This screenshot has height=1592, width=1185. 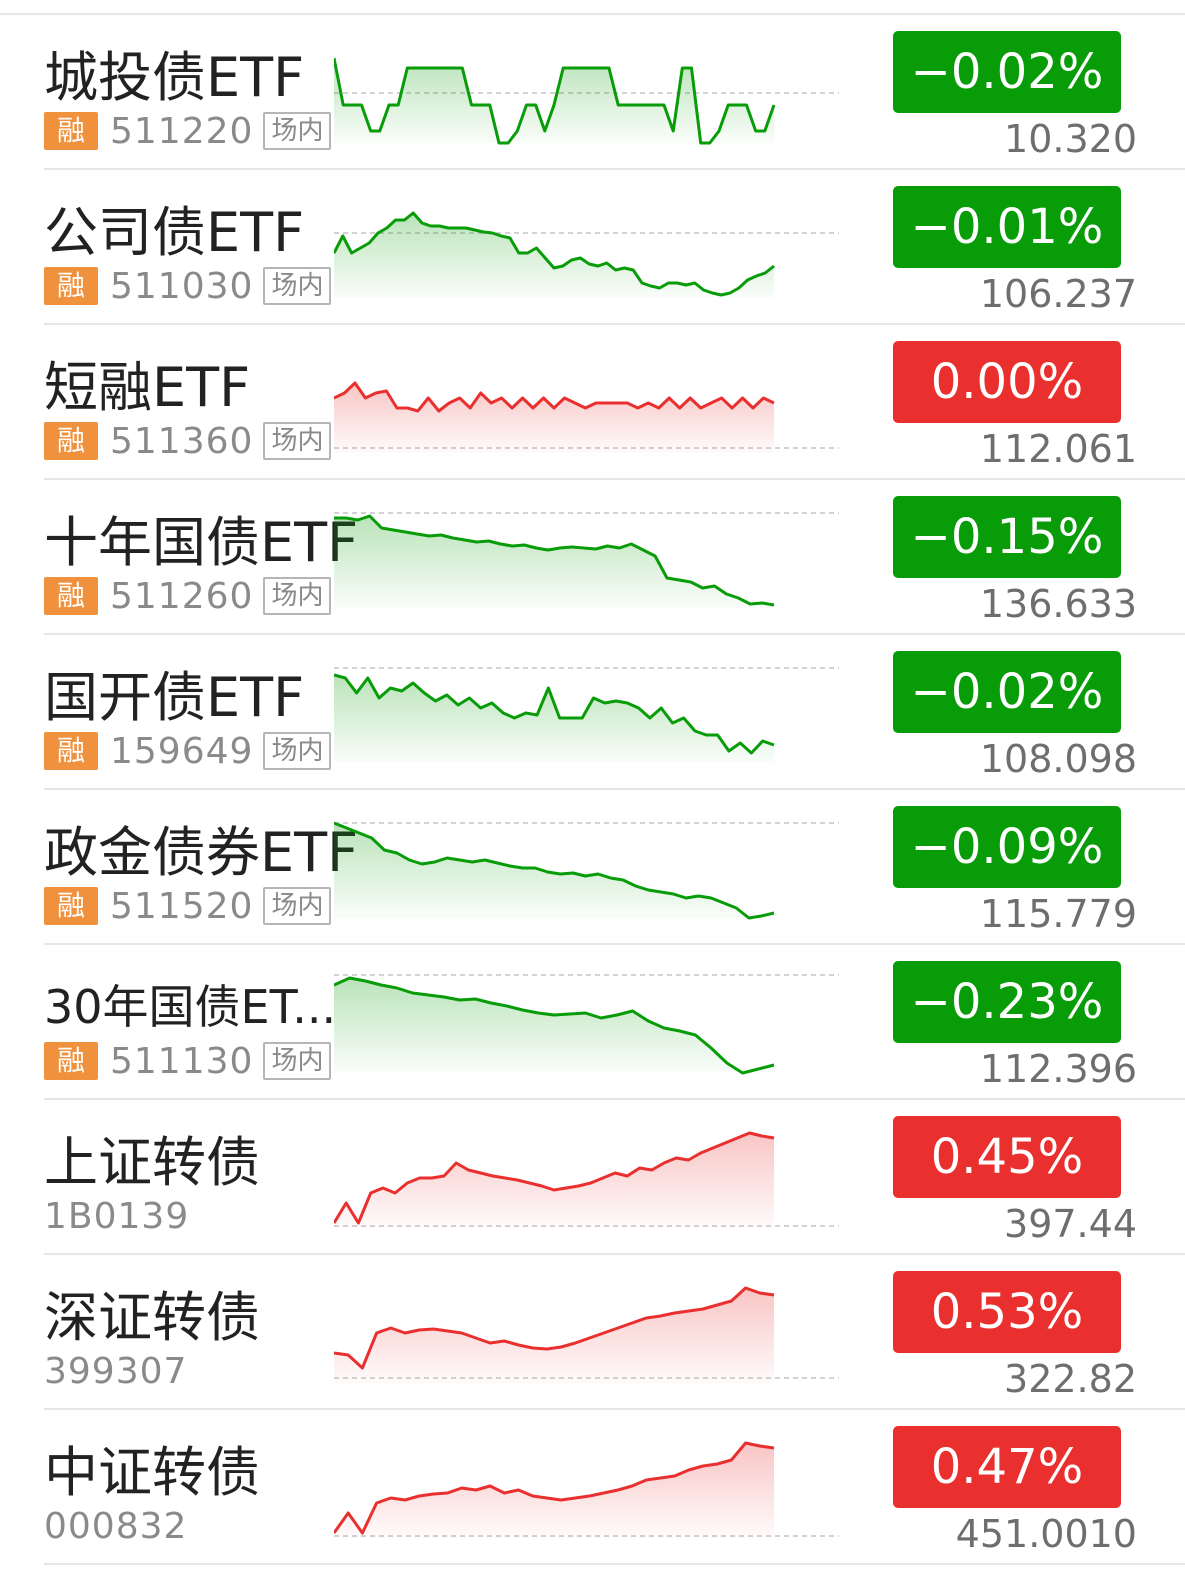 What do you see at coordinates (147, 387) in the screenshot?
I see `item-name: 短融ETF` at bounding box center [147, 387].